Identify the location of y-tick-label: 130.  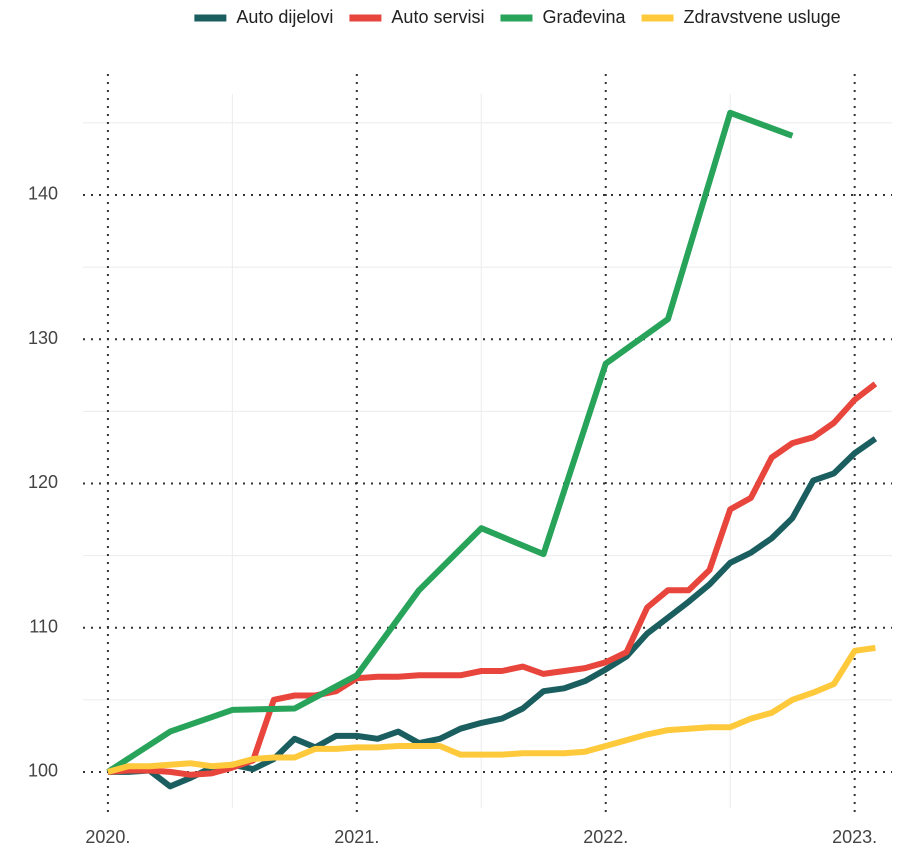
(43, 338).